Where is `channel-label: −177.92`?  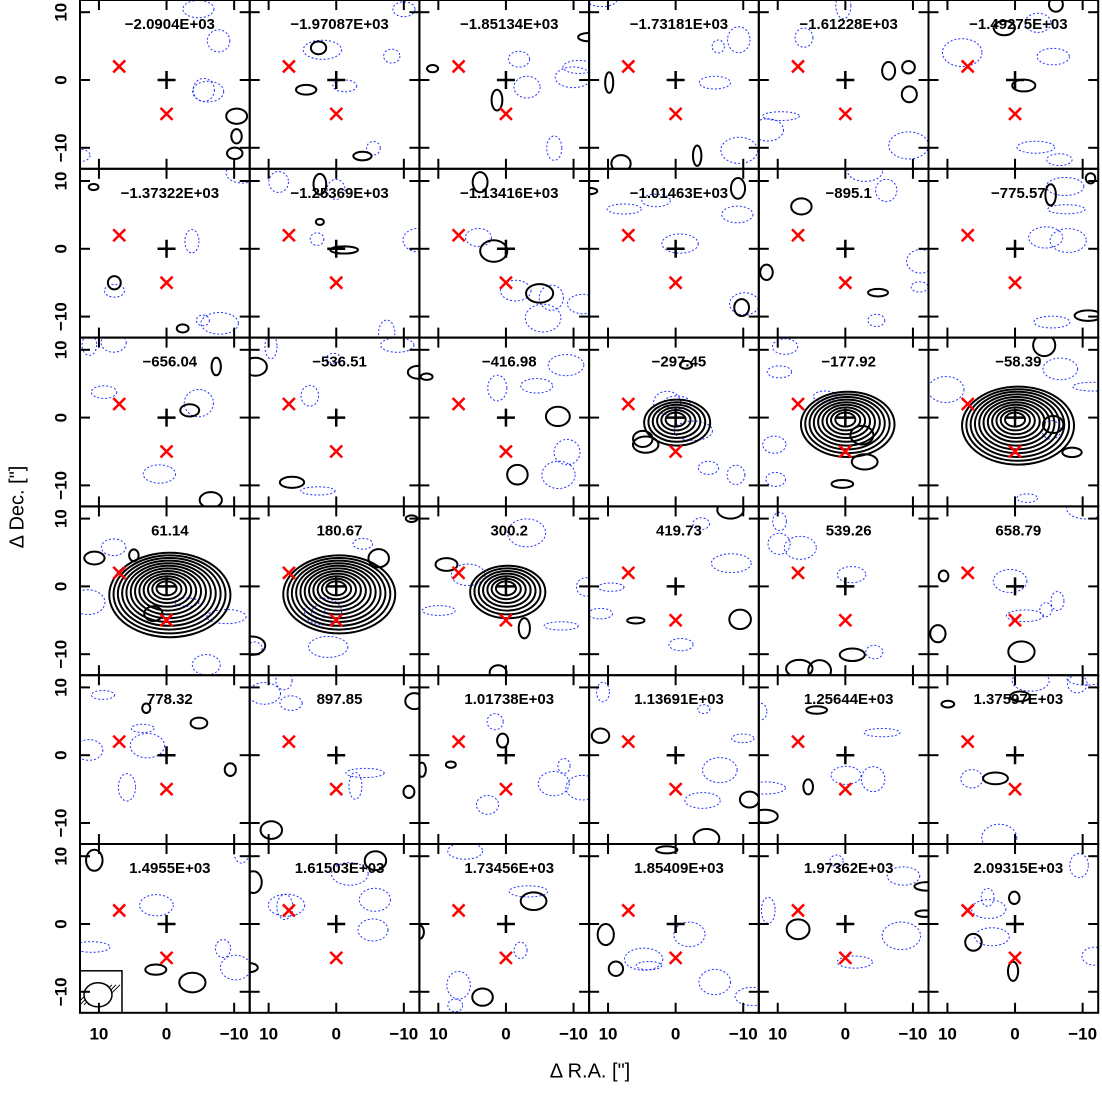
channel-label: −177.92 is located at coordinates (848, 362).